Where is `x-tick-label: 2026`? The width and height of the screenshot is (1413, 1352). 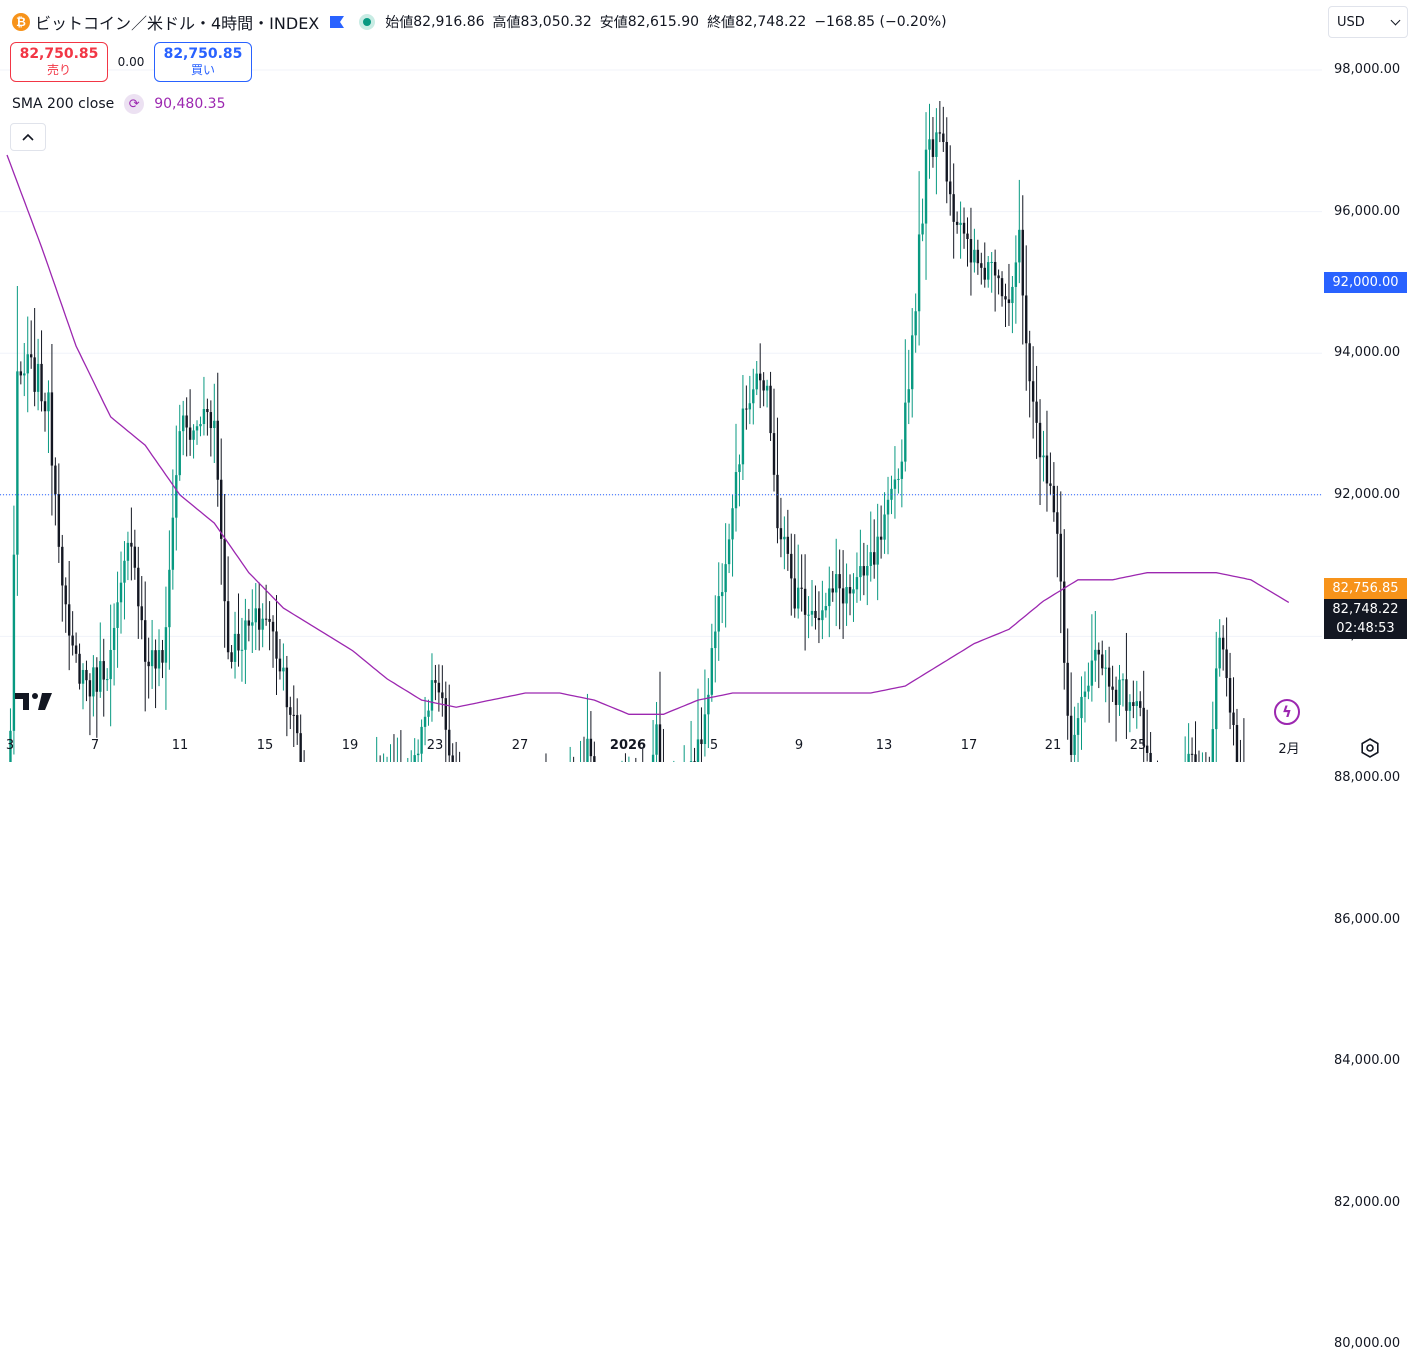 x-tick-label: 2026 is located at coordinates (628, 745).